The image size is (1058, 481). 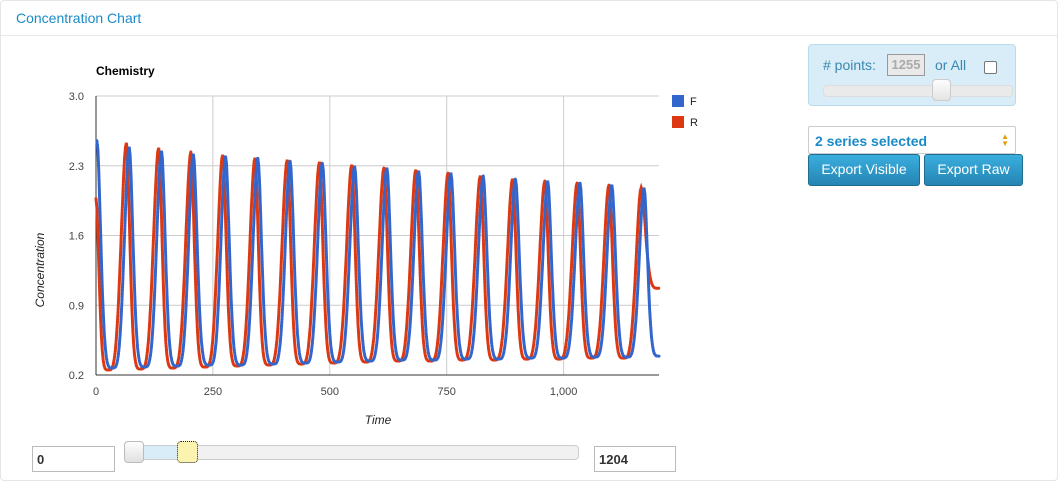 I want to click on x-tick-label: 250, so click(x=213, y=392).